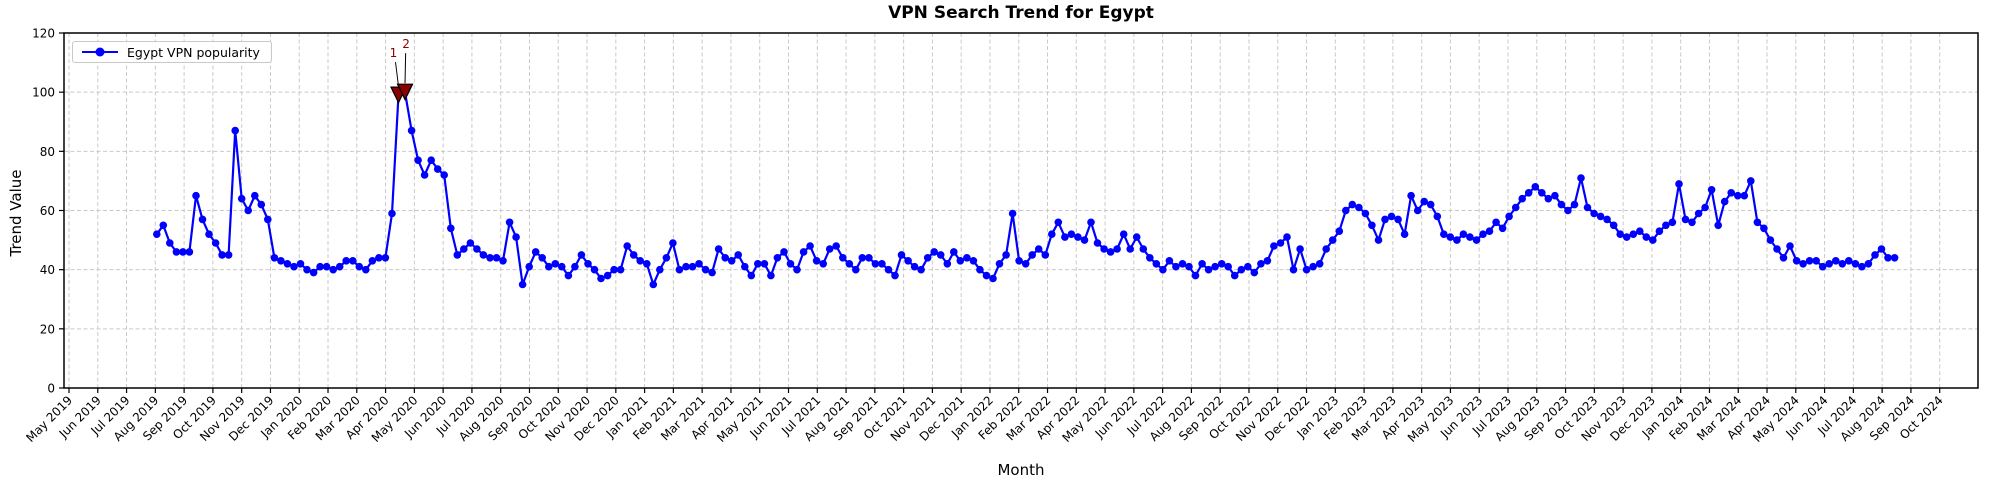  What do you see at coordinates (16, 213) in the screenshot?
I see `y-axis-title: Trend Value` at bounding box center [16, 213].